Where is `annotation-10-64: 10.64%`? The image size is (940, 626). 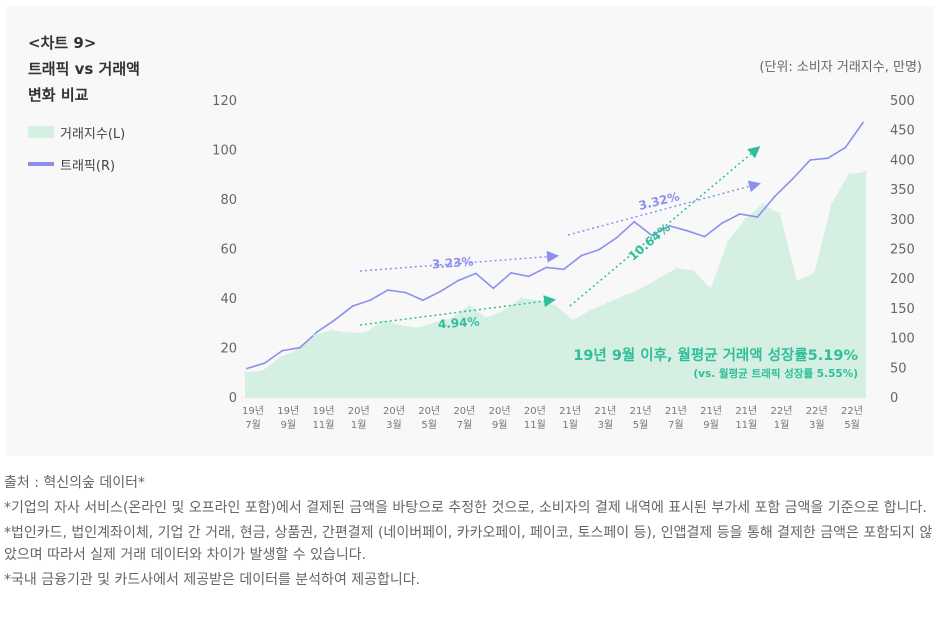 annotation-10-64: 10.64% is located at coordinates (649, 242).